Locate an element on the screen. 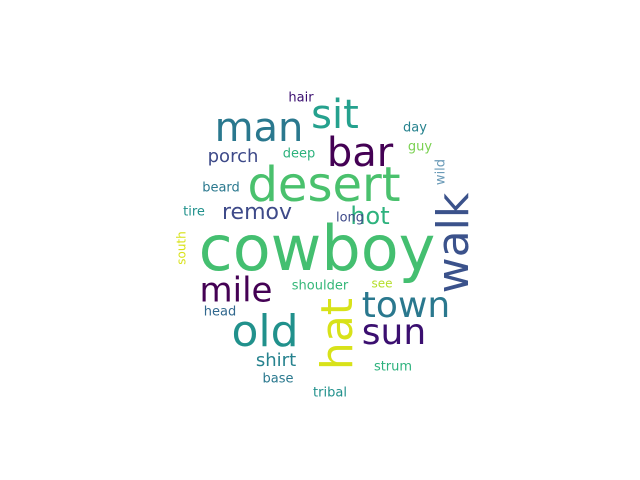  word-town: town is located at coordinates (406, 305).